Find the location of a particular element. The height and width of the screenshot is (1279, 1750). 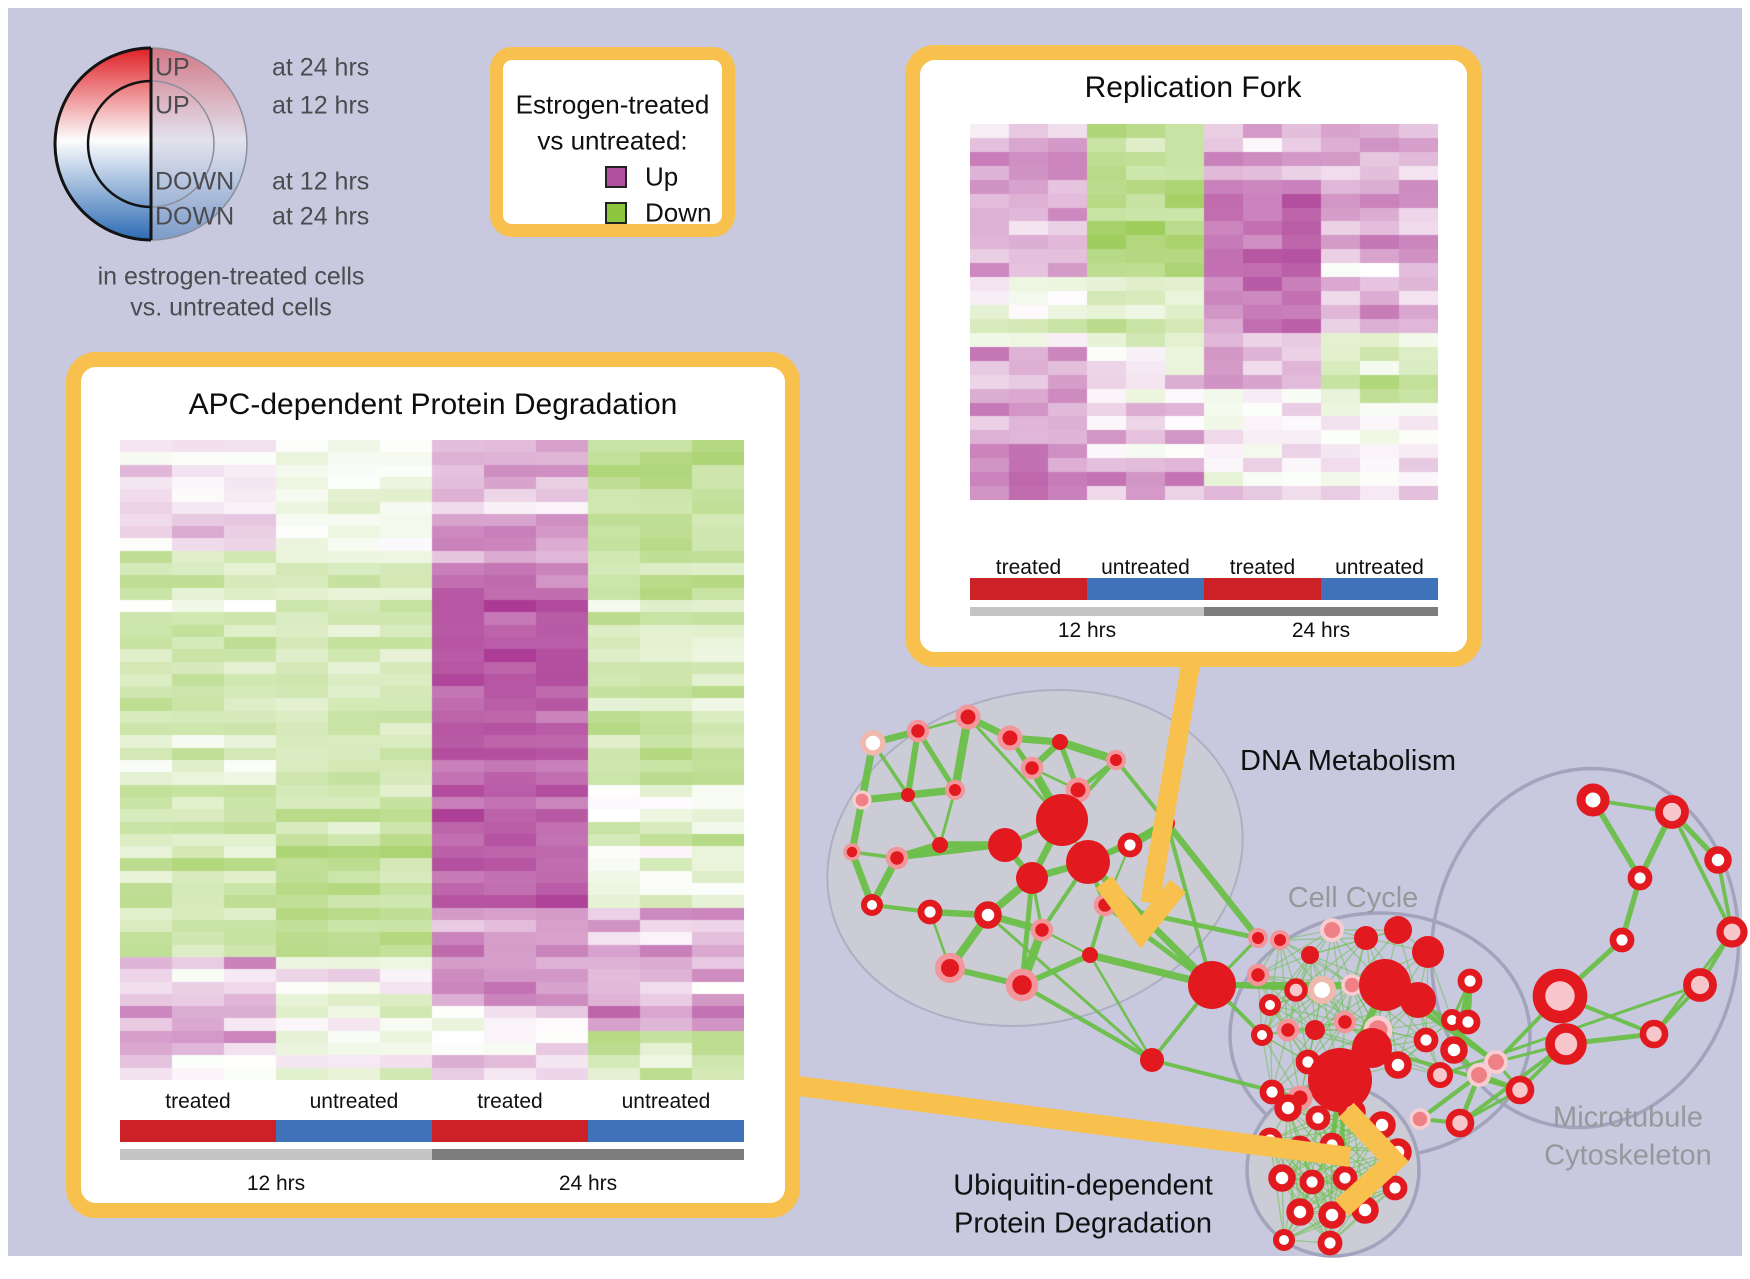

microtubule-label: Microtubule Cytoskeleton is located at coordinates (1628, 1136).